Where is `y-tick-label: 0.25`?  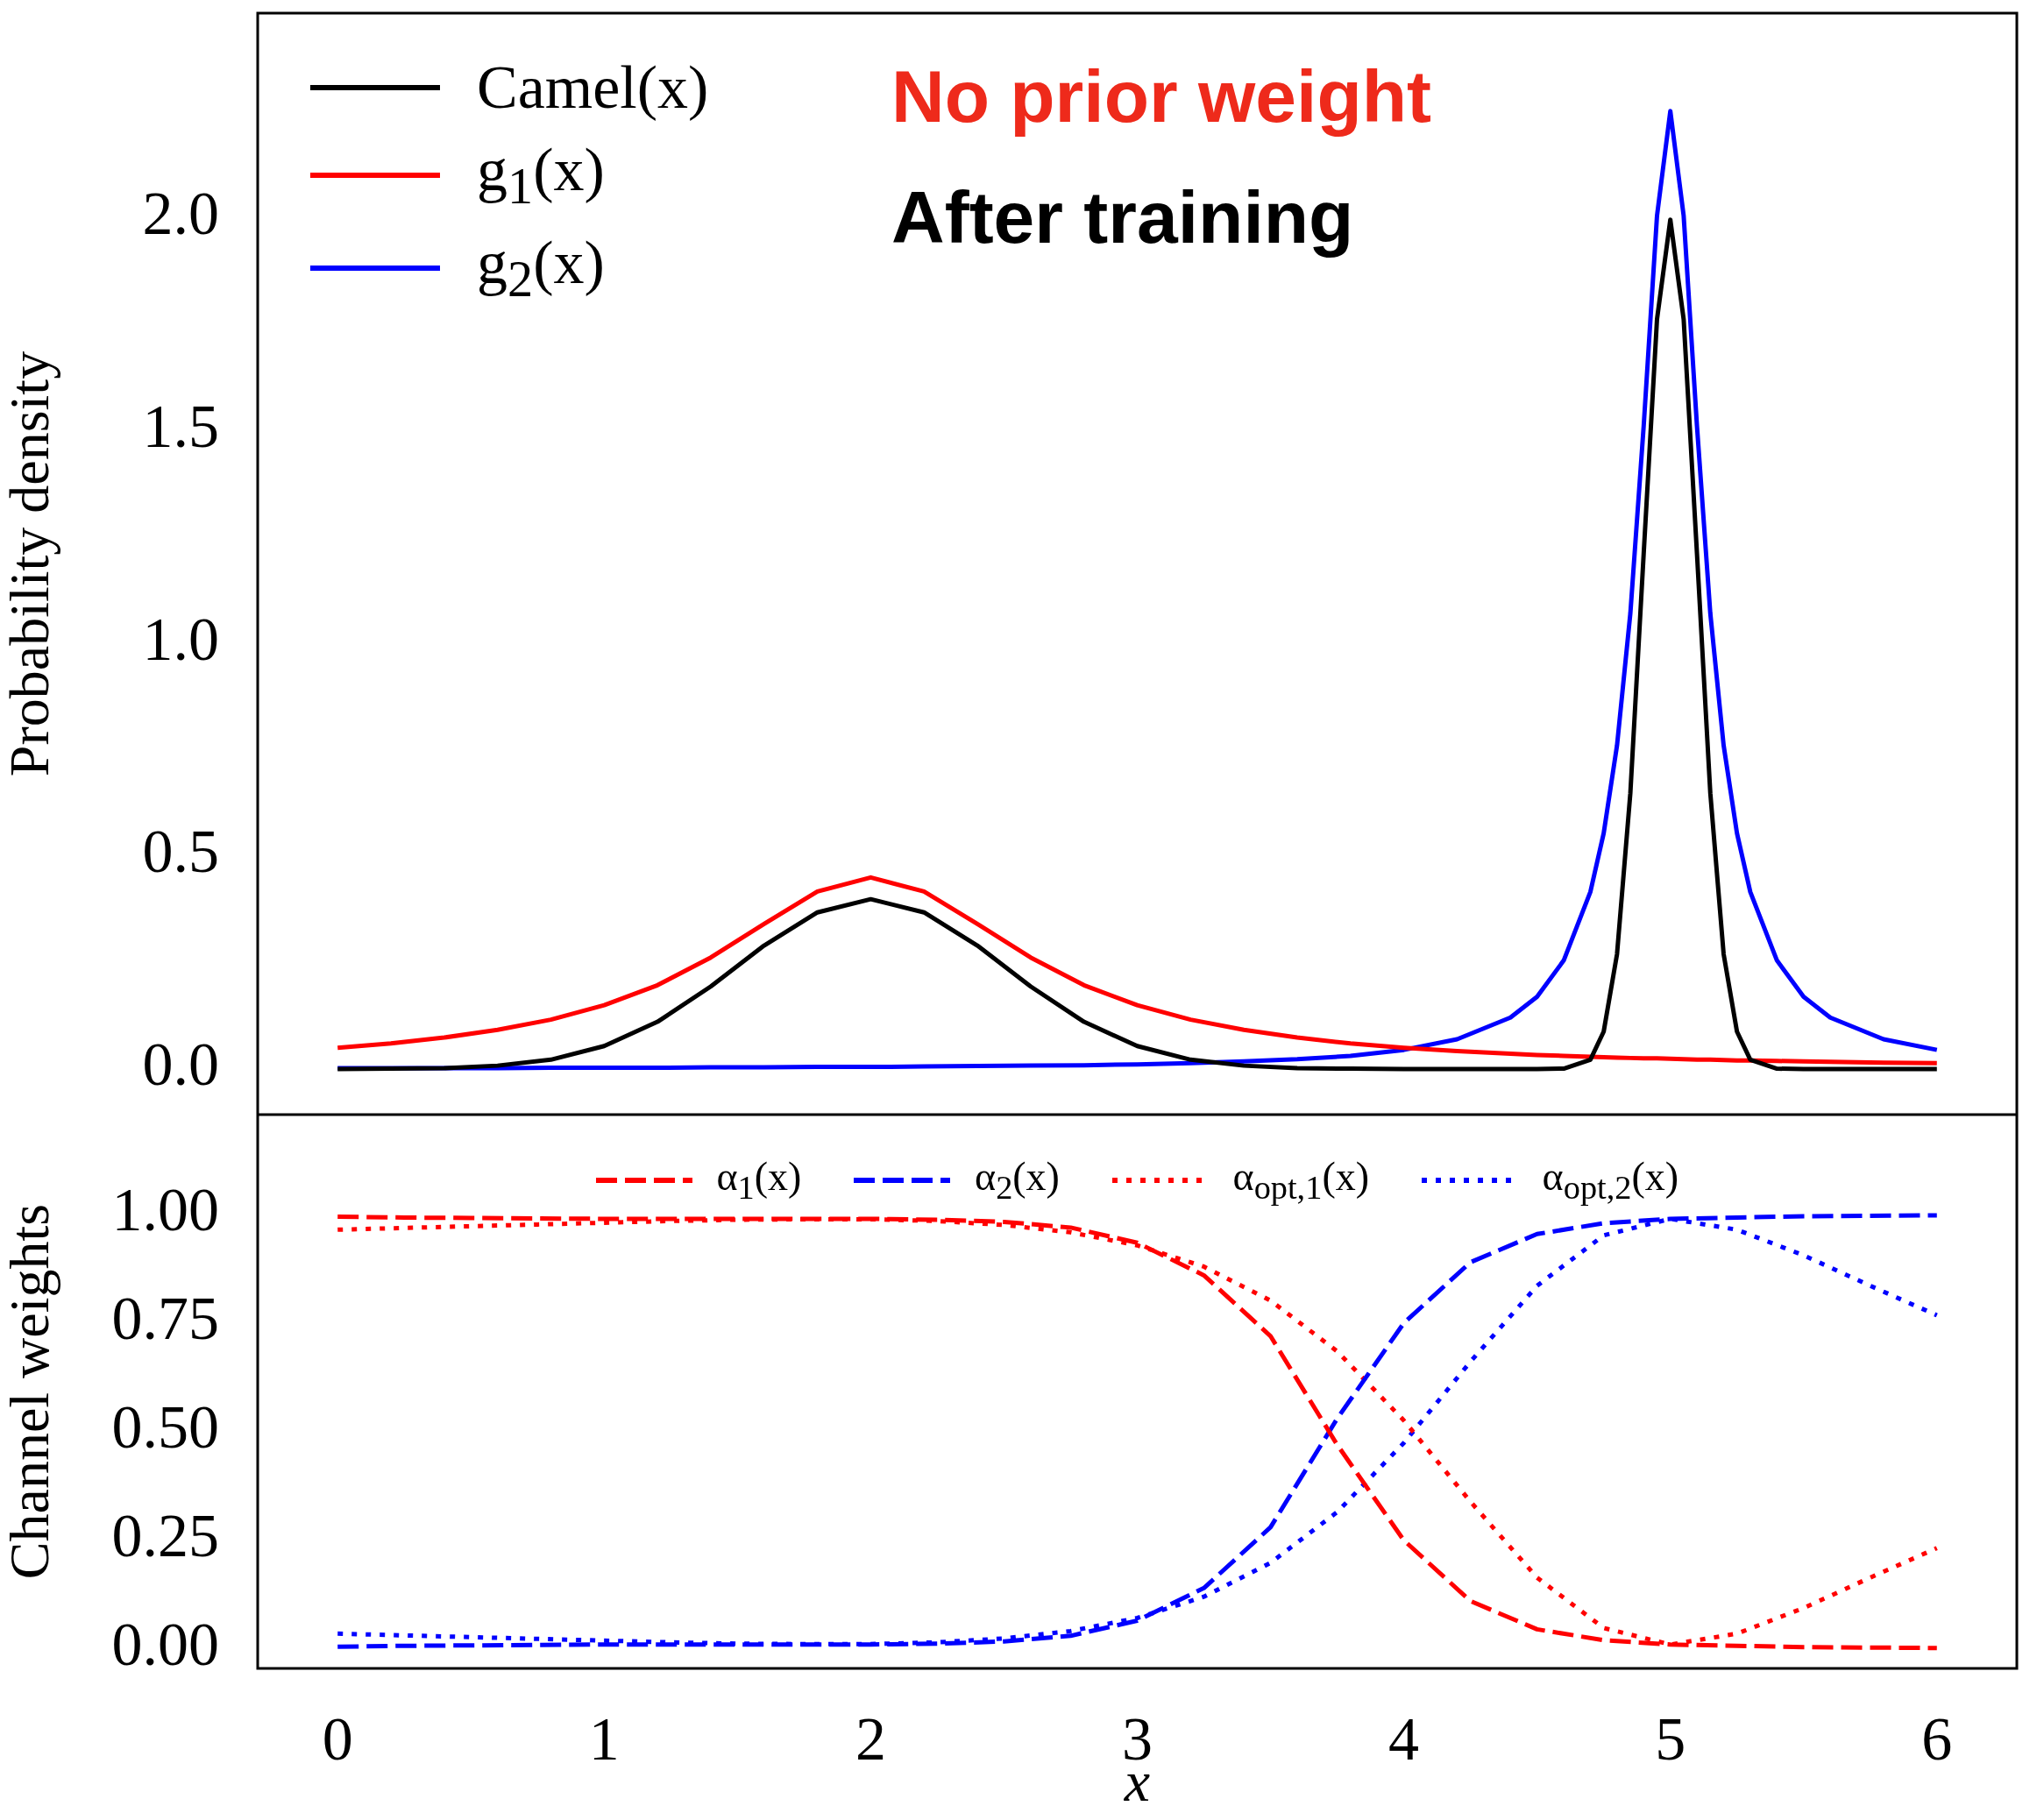
y-tick-label: 0.25 is located at coordinates (165, 1536).